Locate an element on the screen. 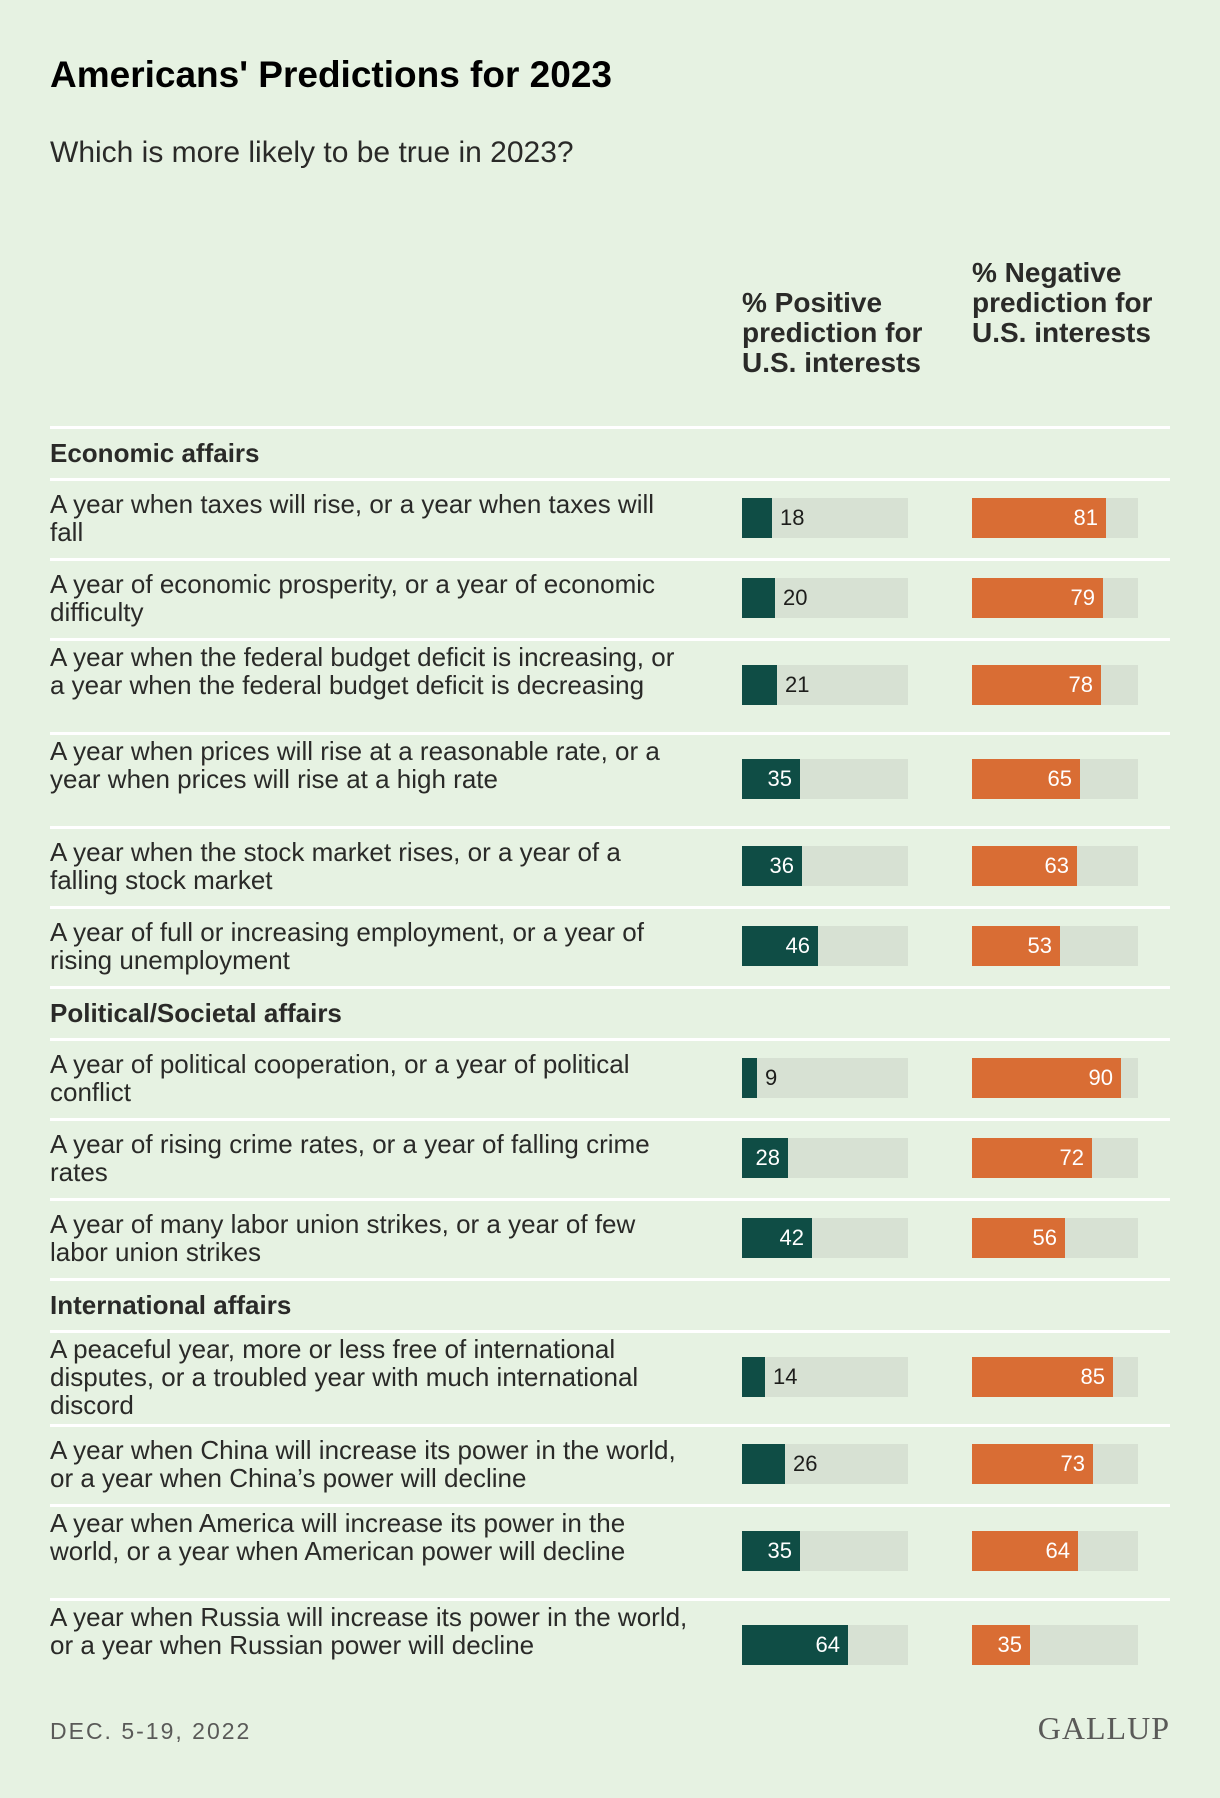  positive-value-label: 20 is located at coordinates (795, 597).